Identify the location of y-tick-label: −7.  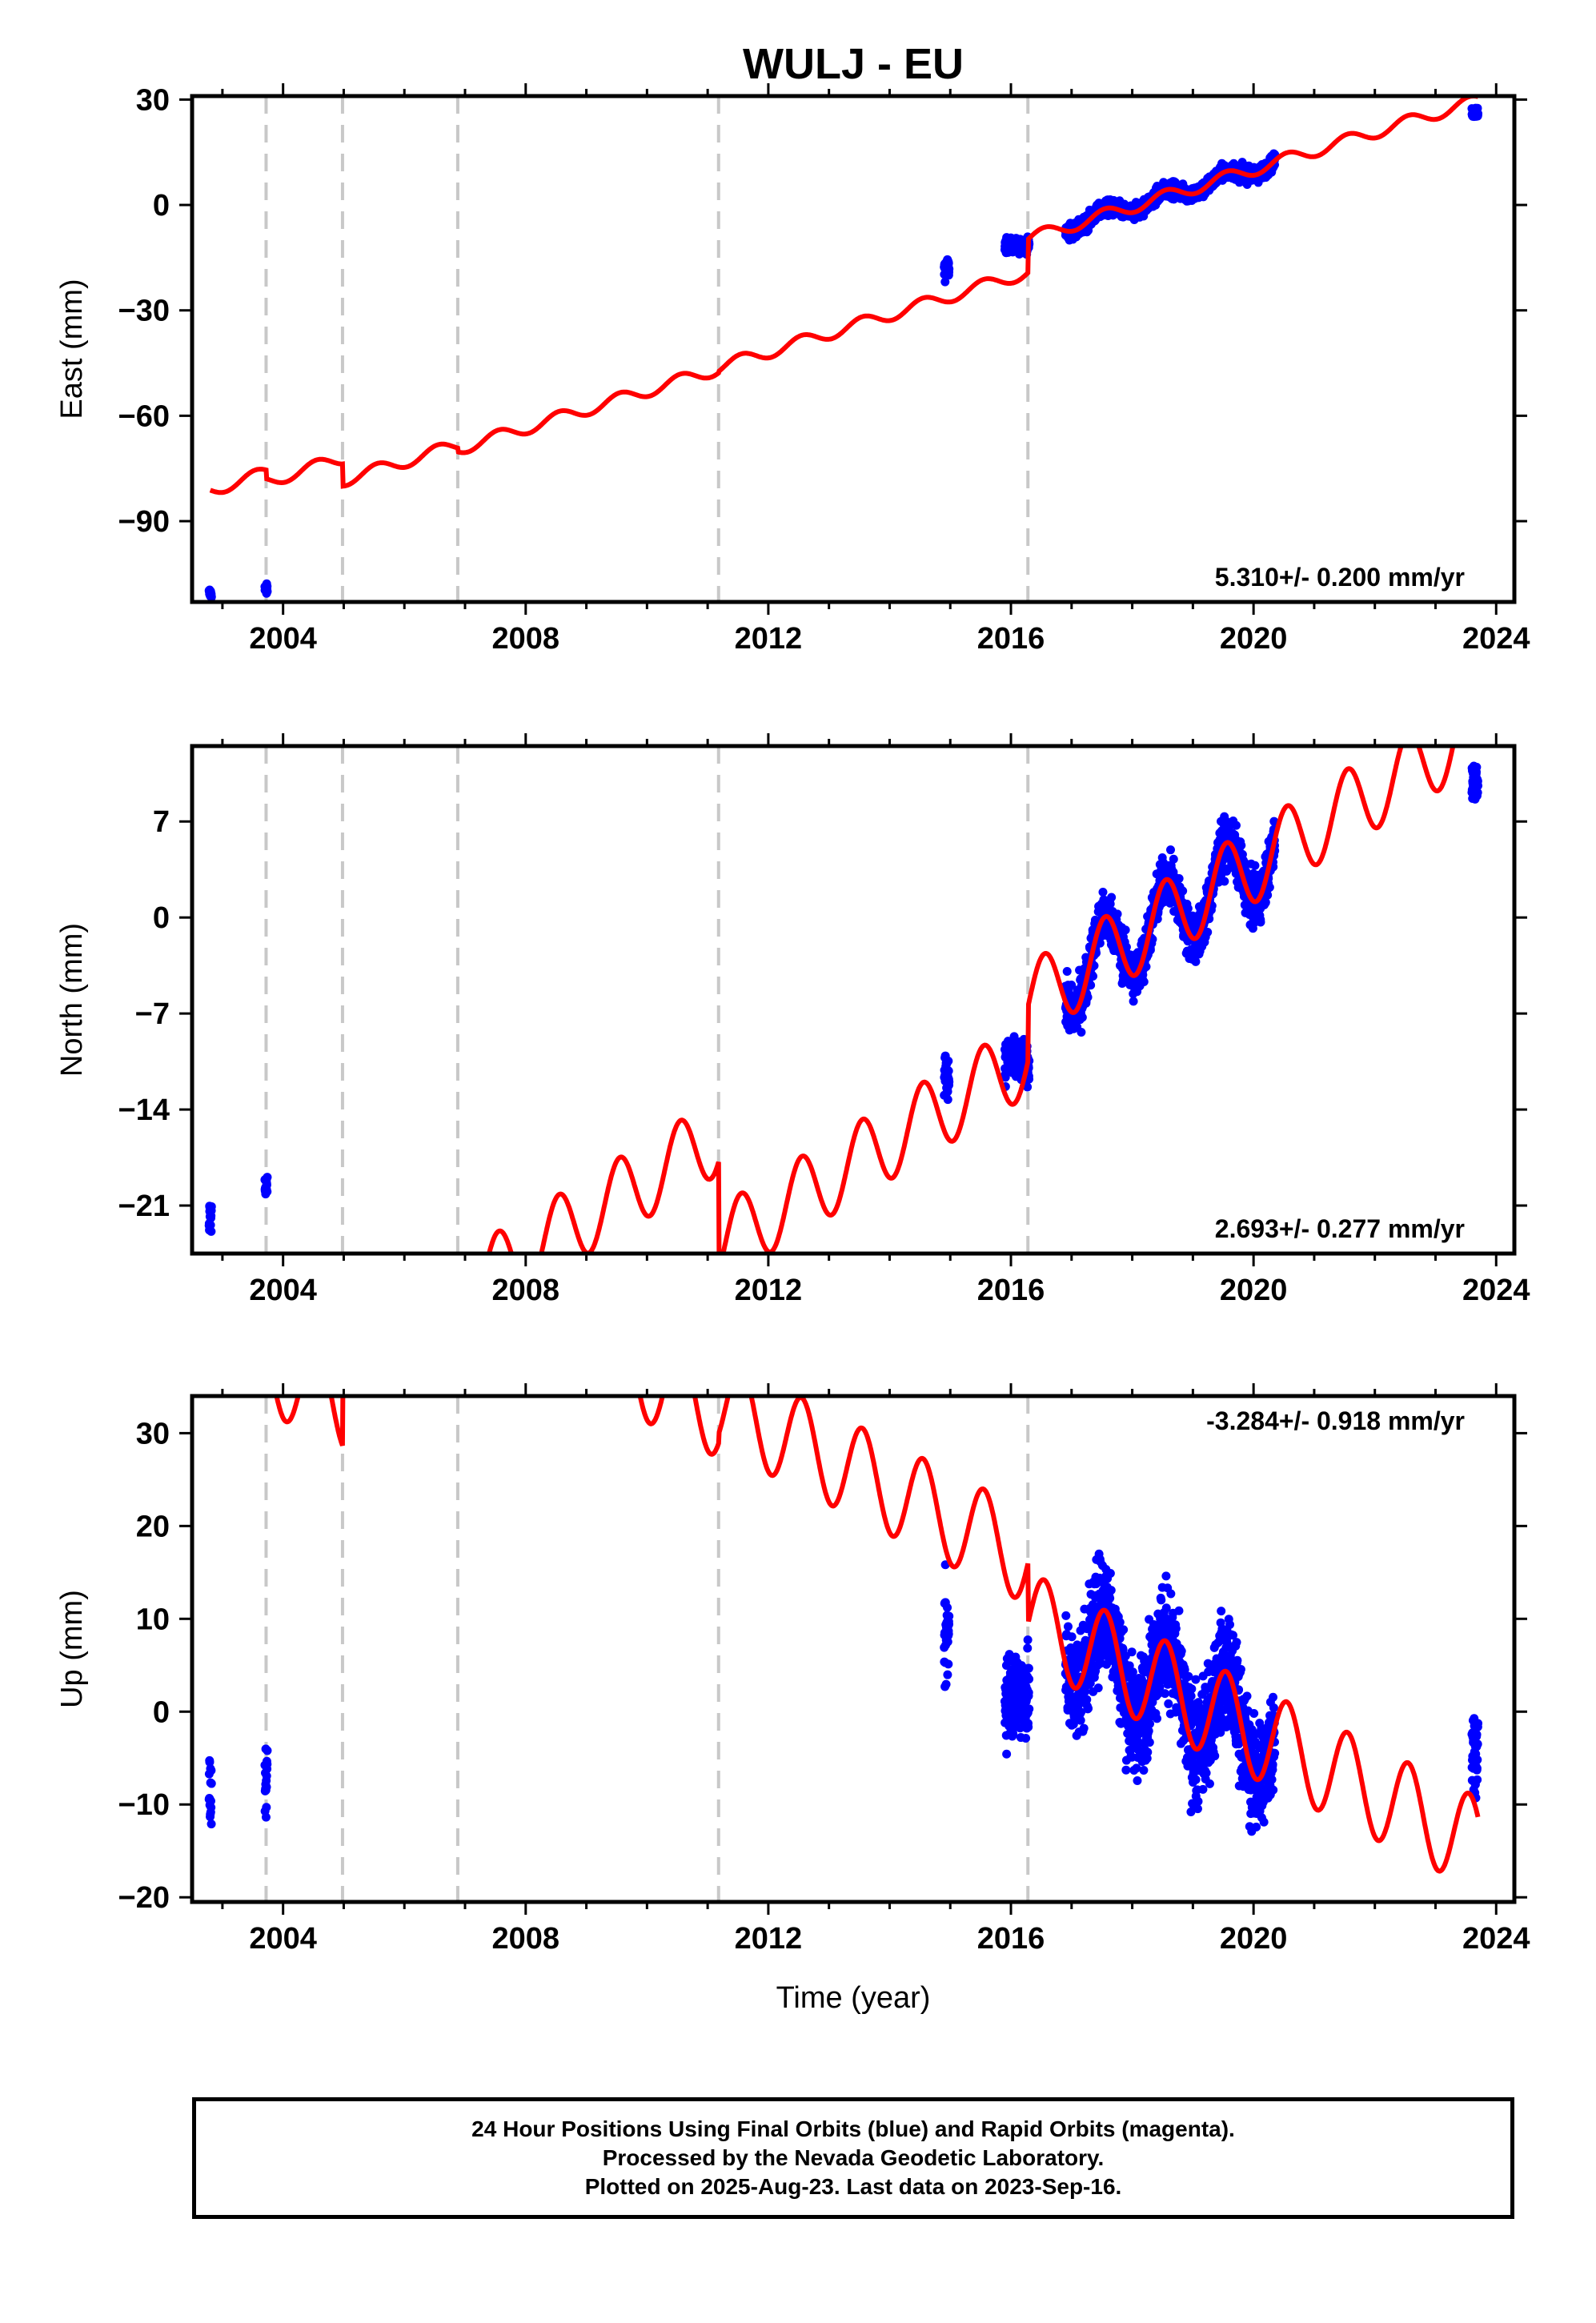
(152, 1014).